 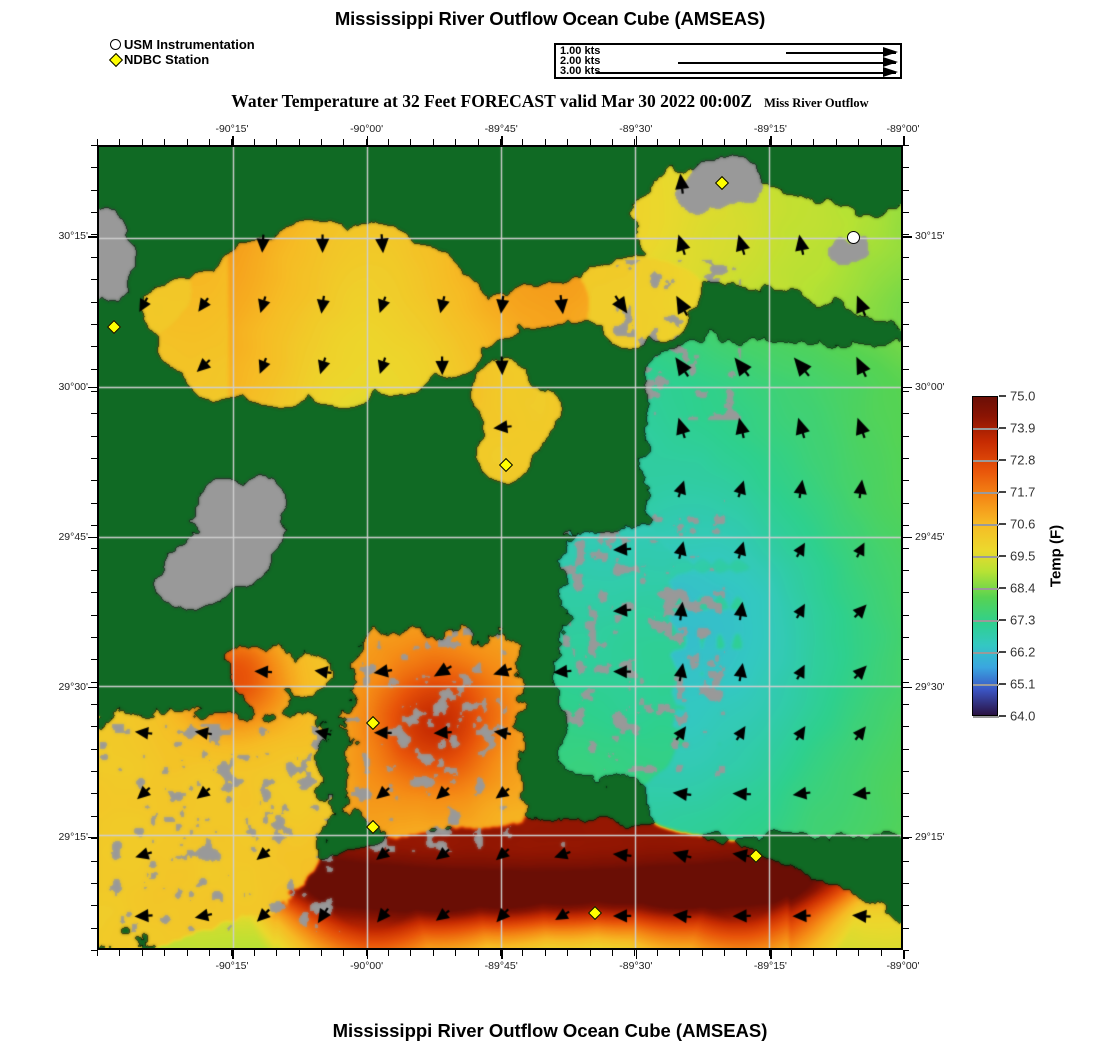 What do you see at coordinates (853, 237) in the screenshot?
I see `usm-instrumentation-marker` at bounding box center [853, 237].